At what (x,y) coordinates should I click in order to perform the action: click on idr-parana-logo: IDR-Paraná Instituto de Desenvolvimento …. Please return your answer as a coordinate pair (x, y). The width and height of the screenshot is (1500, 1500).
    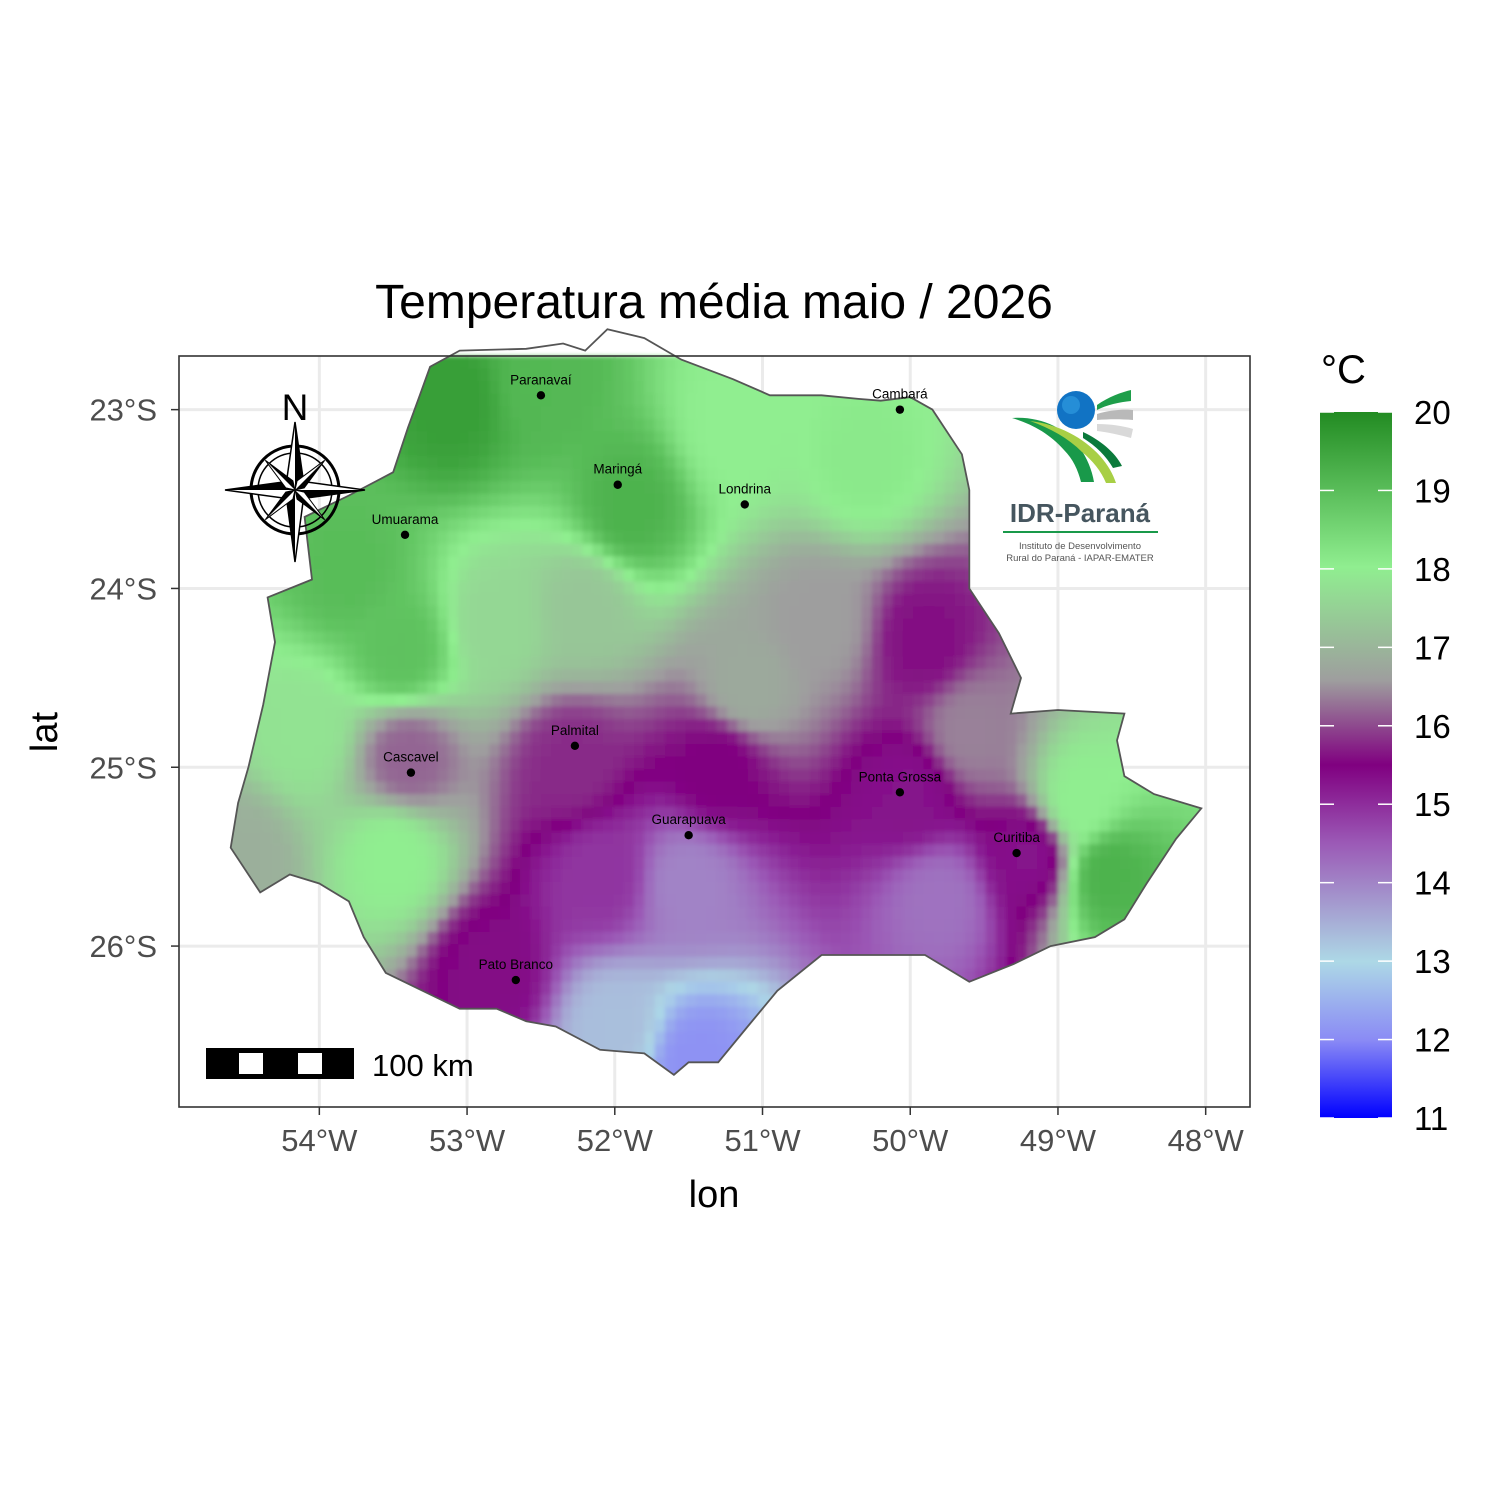
    Looking at the image, I should click on (1080, 477).